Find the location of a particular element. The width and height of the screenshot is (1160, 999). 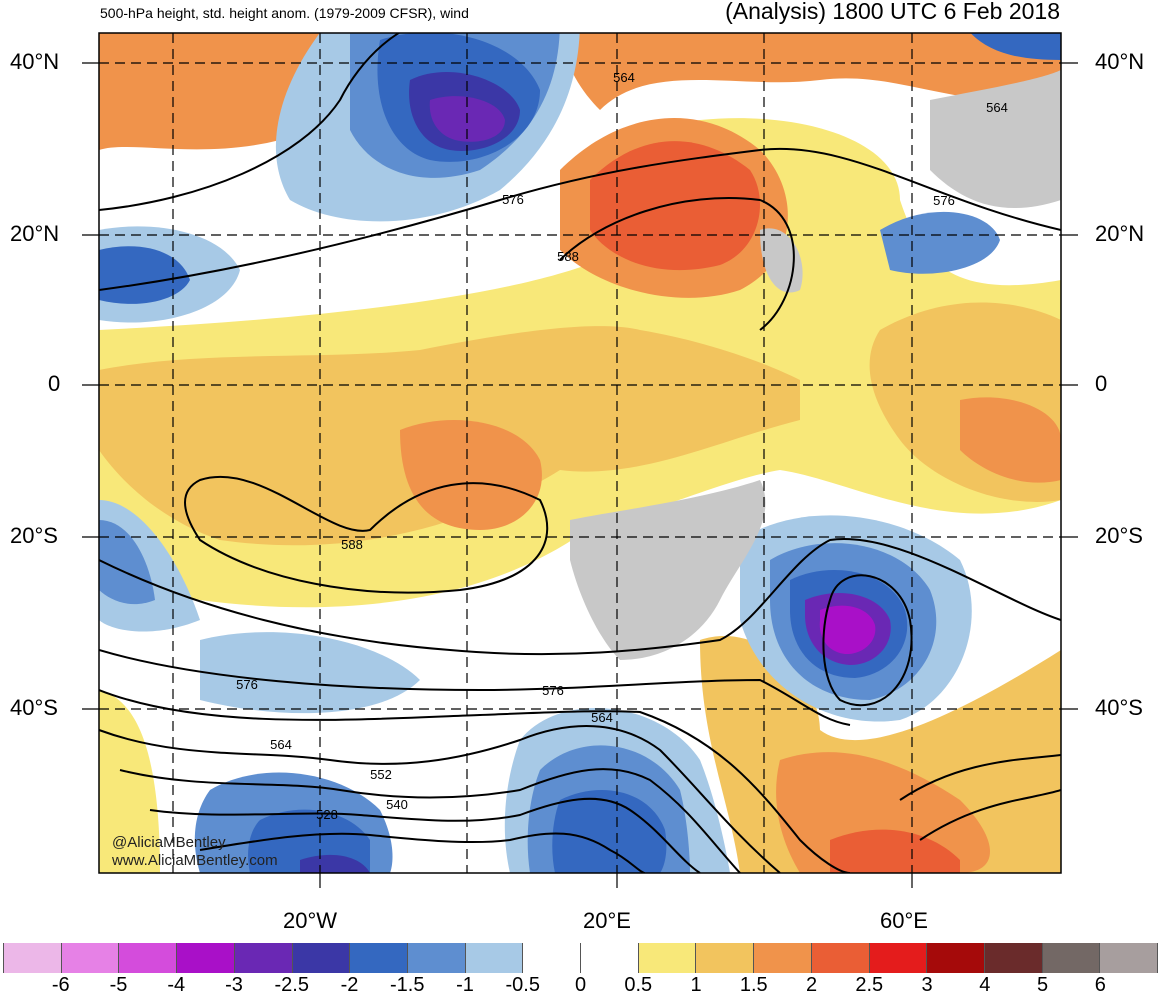

map-title: (Analysis) 1800 UTC 6 Feb 2018 is located at coordinates (892, 12).